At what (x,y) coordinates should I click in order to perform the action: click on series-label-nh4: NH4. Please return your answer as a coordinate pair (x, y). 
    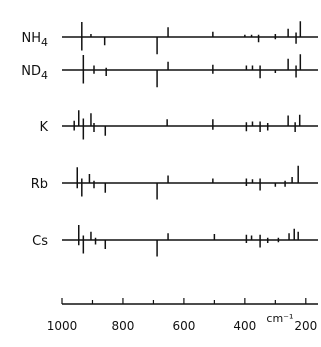
    Looking at the image, I should click on (35, 40).